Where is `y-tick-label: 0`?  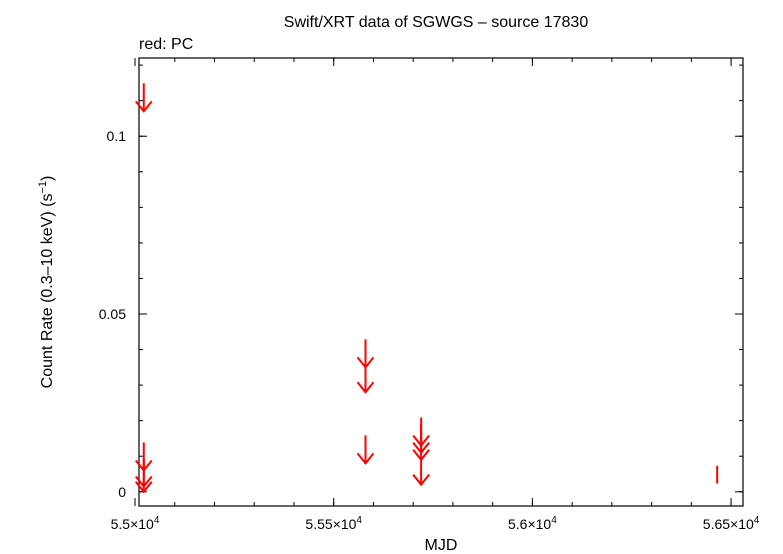 y-tick-label: 0 is located at coordinates (122, 492).